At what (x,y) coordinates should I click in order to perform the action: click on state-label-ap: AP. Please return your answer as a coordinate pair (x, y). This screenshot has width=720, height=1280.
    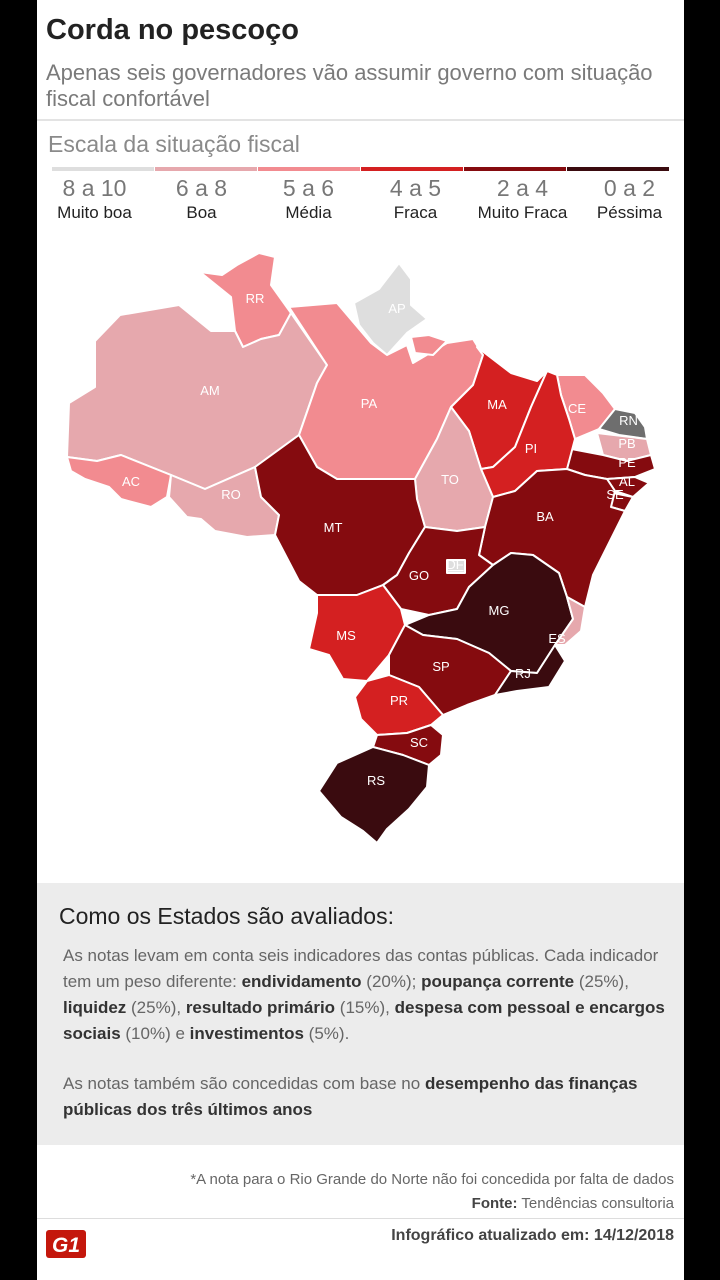
    Looking at the image, I should click on (396, 308).